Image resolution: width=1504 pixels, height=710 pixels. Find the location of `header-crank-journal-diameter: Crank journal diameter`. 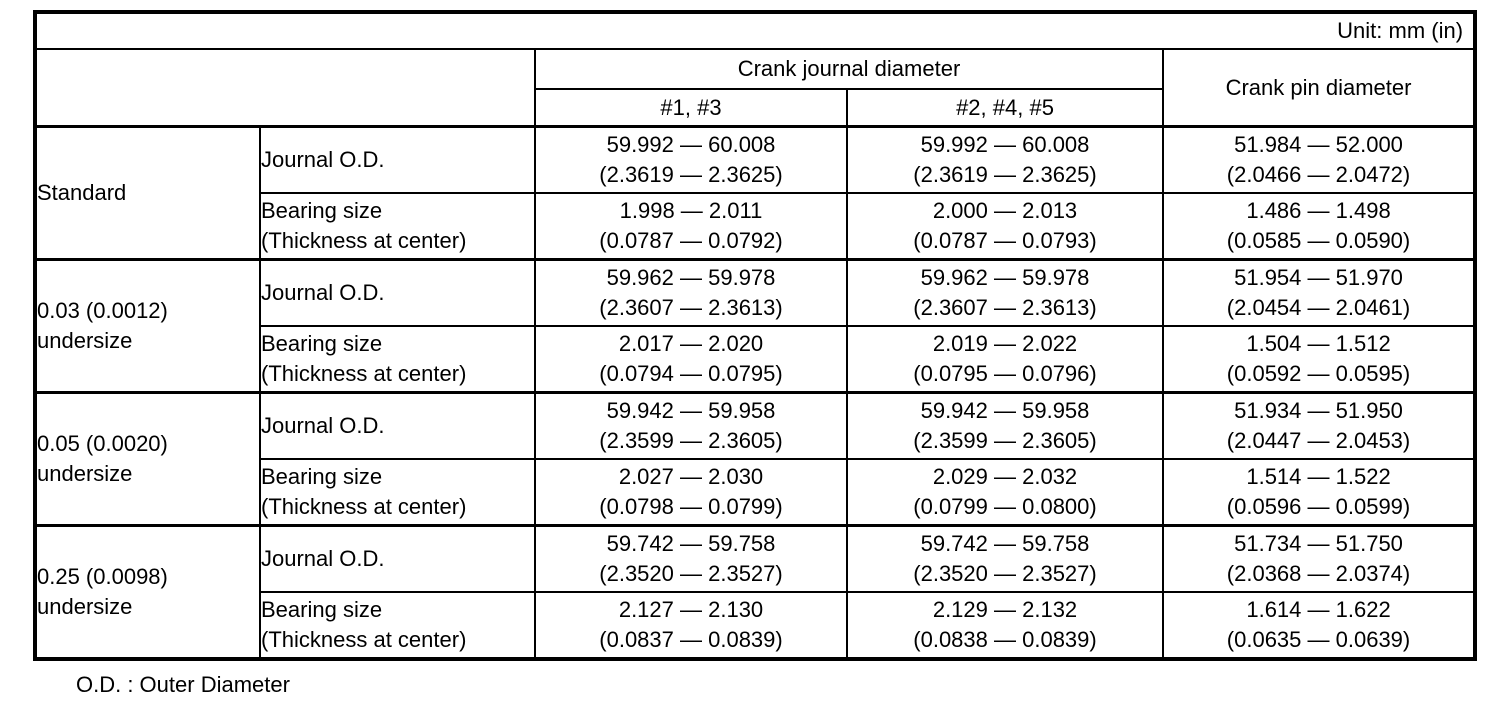

header-crank-journal-diameter: Crank journal diameter is located at coordinates (849, 69).